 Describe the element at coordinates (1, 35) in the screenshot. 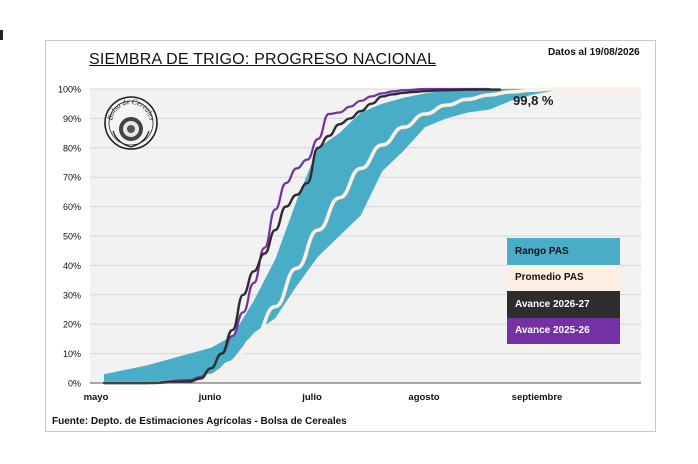

I see `corner-mark` at that location.